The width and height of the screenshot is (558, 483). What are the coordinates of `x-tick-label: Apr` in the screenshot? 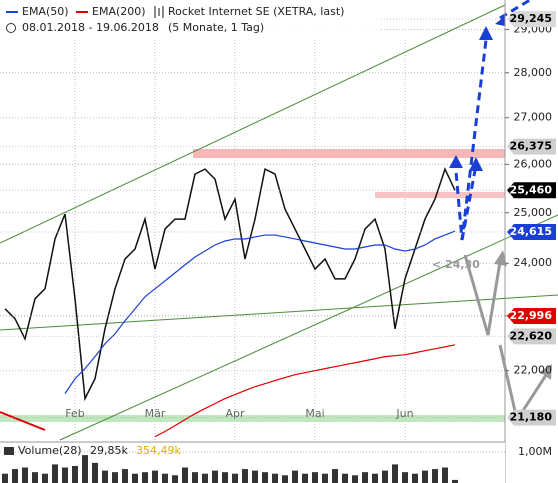 It's located at (235, 413).